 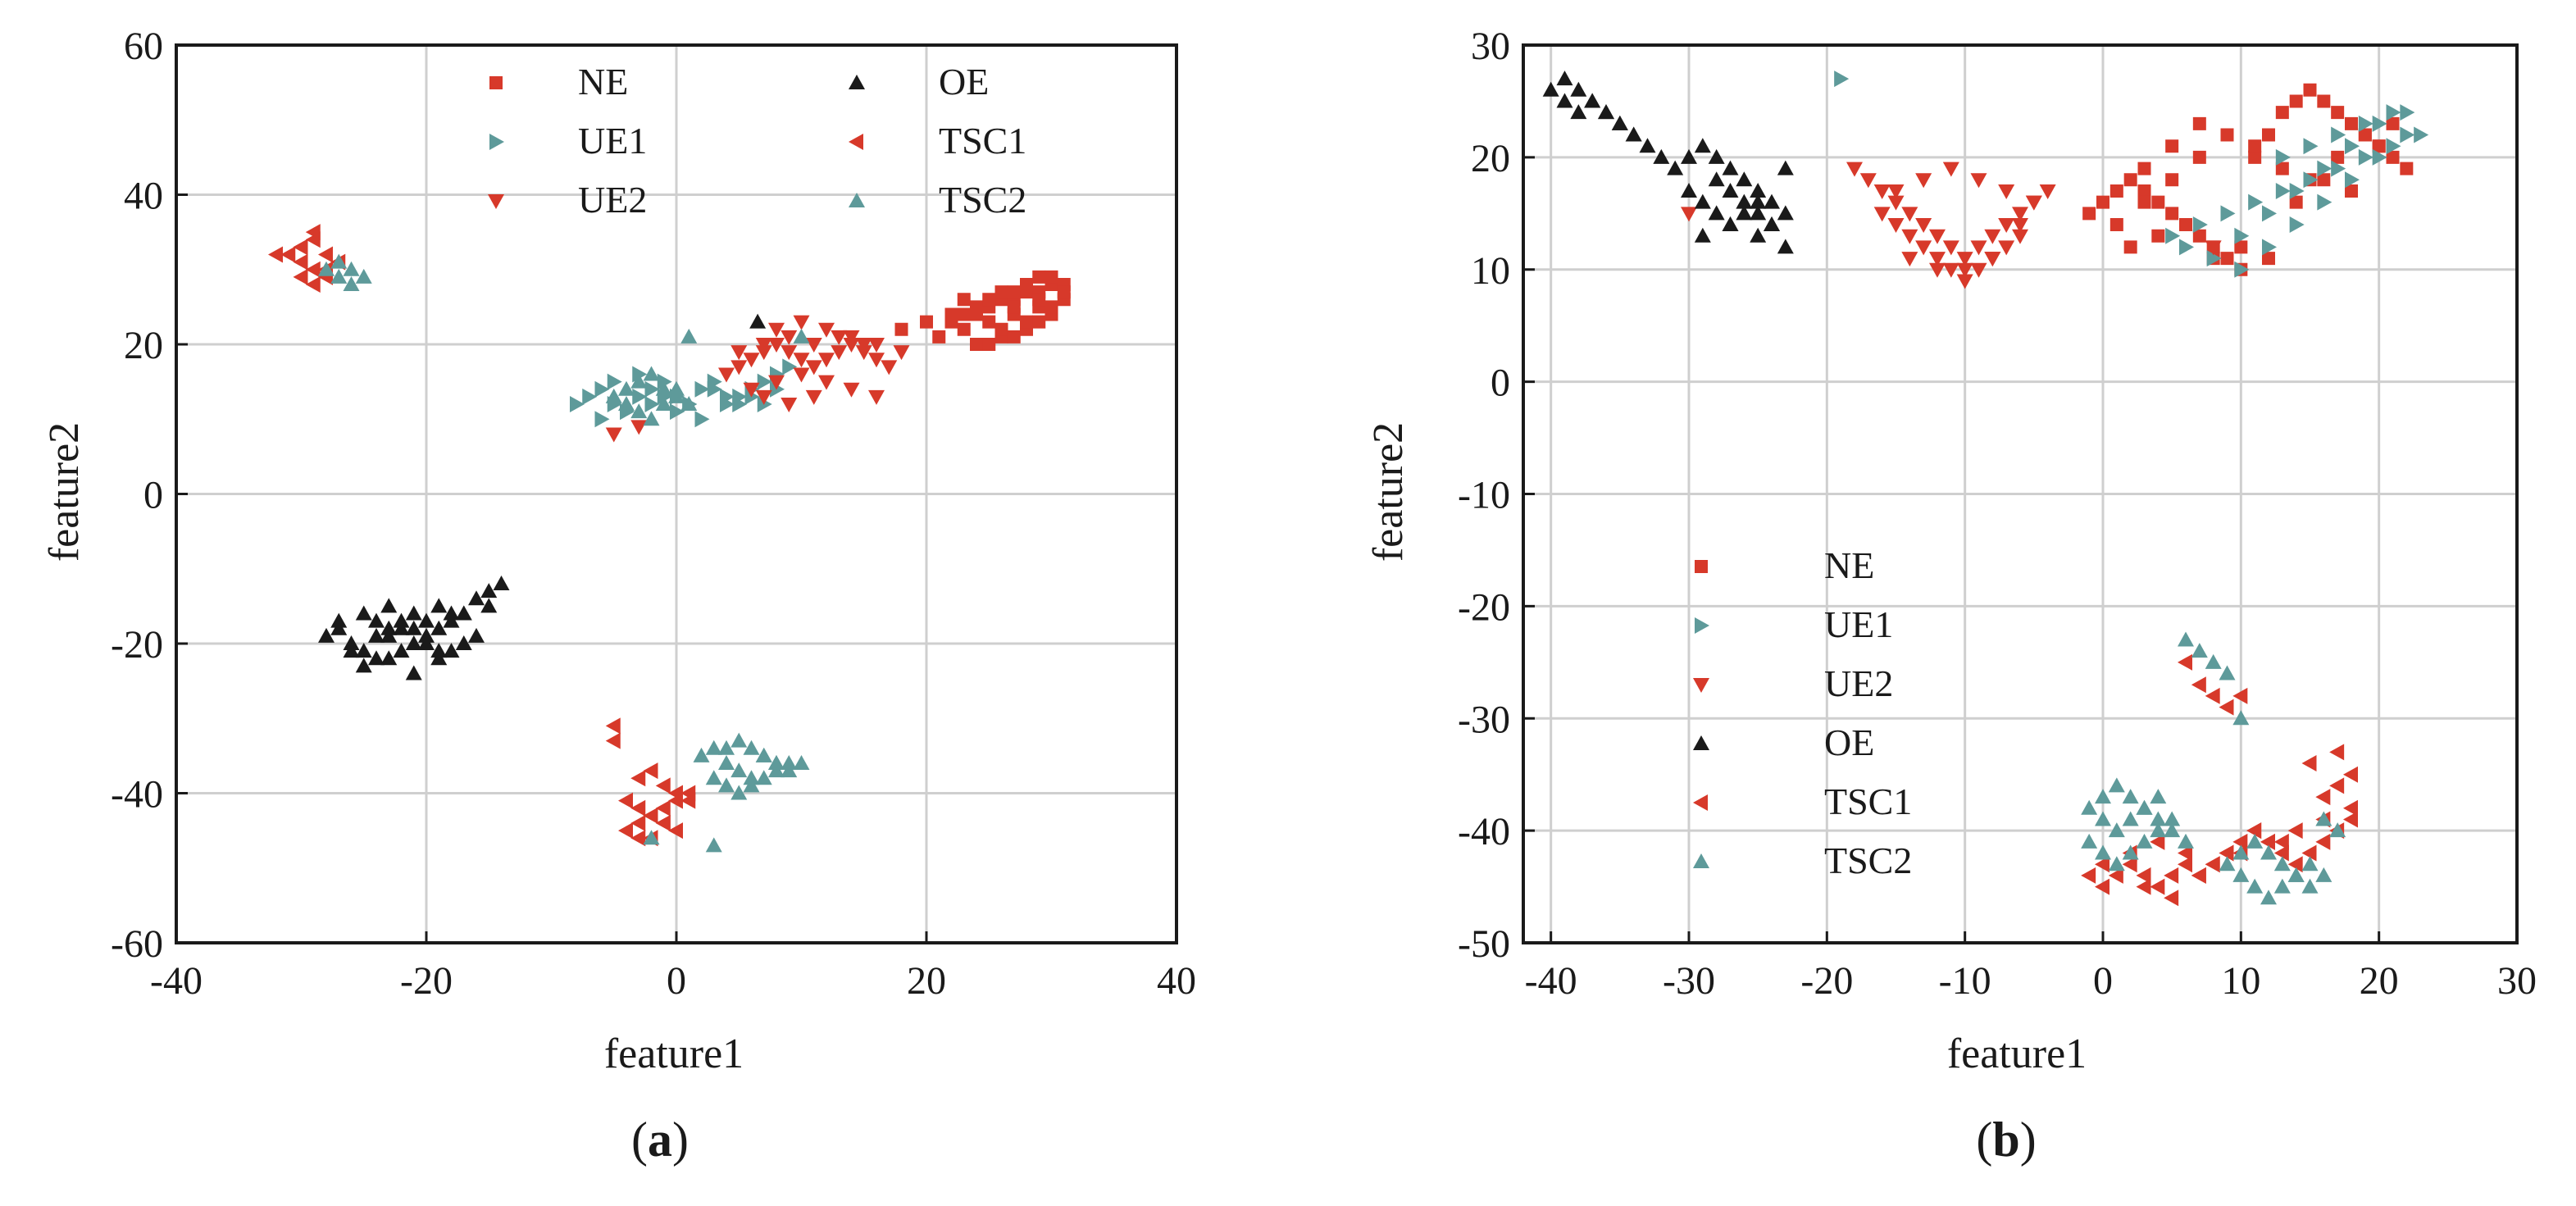 I want to click on legend-marker-ne-b, so click(x=1702, y=566).